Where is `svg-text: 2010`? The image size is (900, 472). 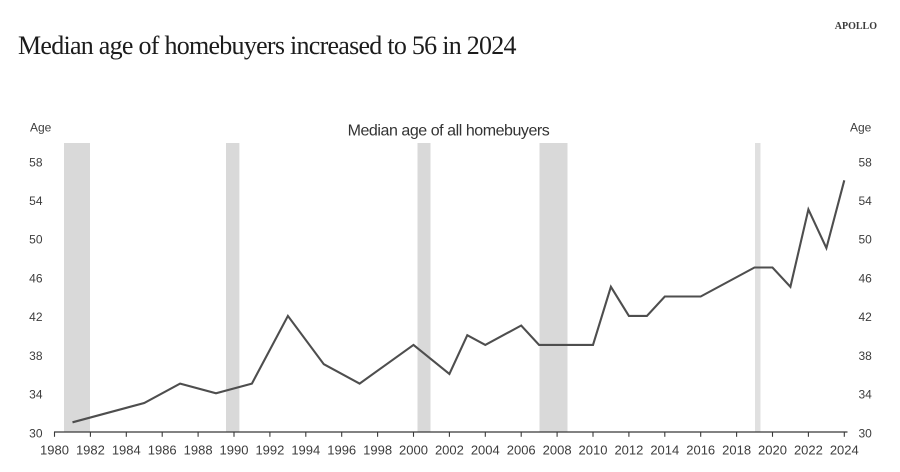
svg-text: 2010 is located at coordinates (593, 450).